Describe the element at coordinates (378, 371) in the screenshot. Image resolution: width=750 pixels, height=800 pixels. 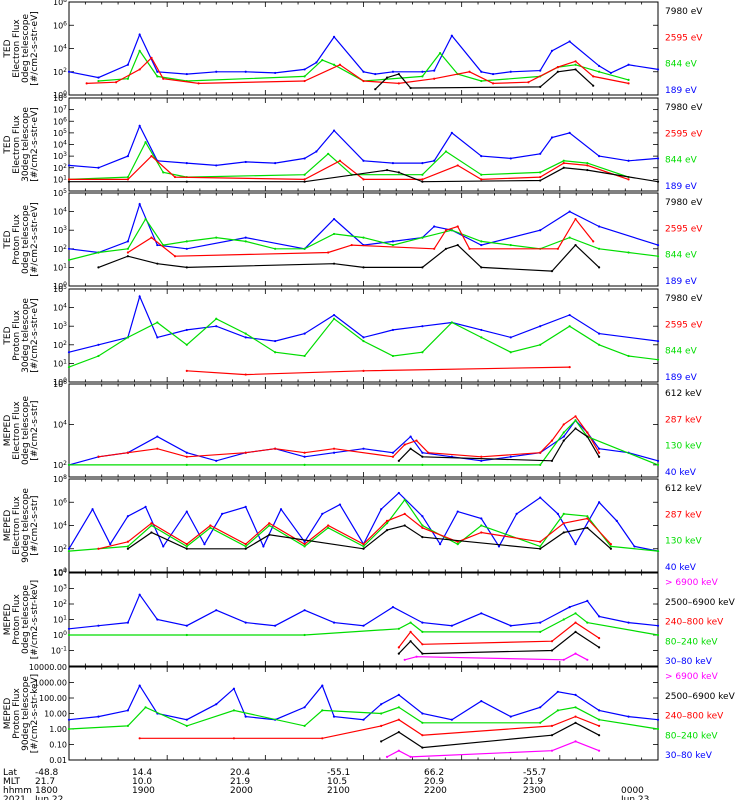
I see `panel-4-series-red` at that location.